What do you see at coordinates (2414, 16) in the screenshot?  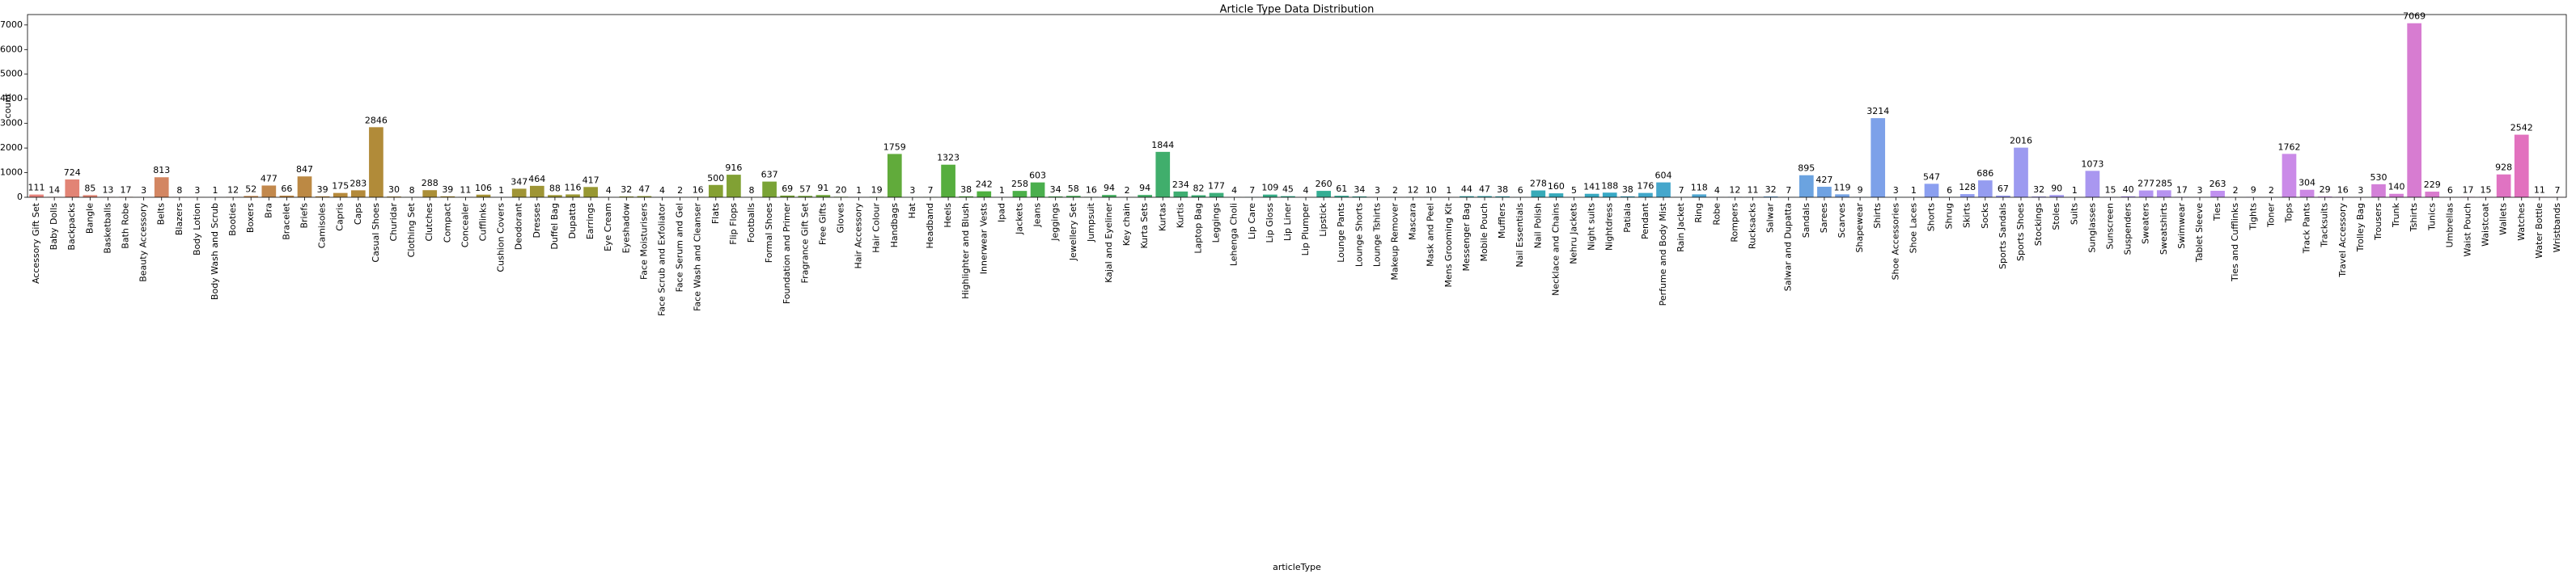 I see `value-label: 7069` at bounding box center [2414, 16].